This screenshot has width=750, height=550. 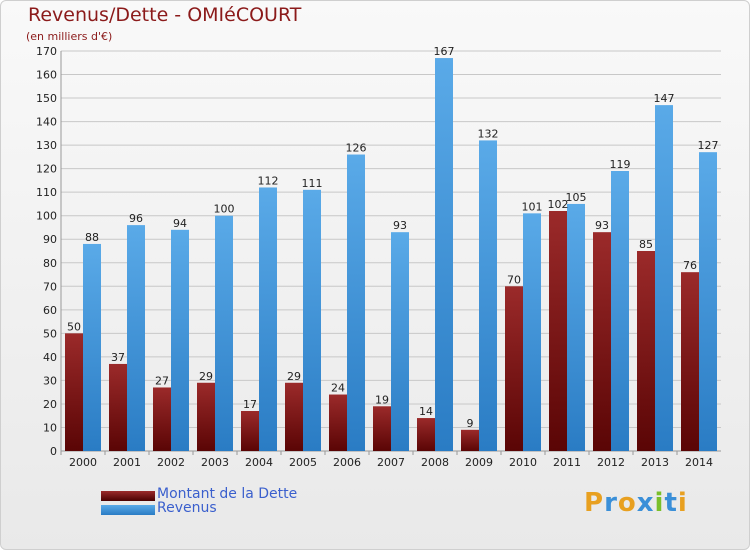 What do you see at coordinates (708, 302) in the screenshot?
I see `bar-revenus-2014` at bounding box center [708, 302].